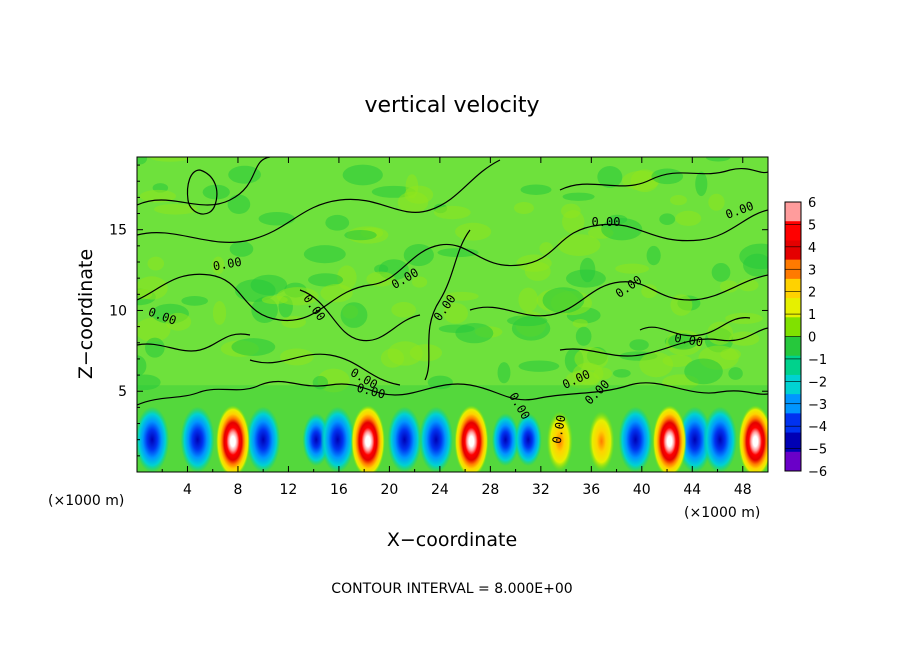 The height and width of the screenshot is (654, 904). Describe the element at coordinates (591, 490) in the screenshot. I see `x-tick-label: 36` at that location.